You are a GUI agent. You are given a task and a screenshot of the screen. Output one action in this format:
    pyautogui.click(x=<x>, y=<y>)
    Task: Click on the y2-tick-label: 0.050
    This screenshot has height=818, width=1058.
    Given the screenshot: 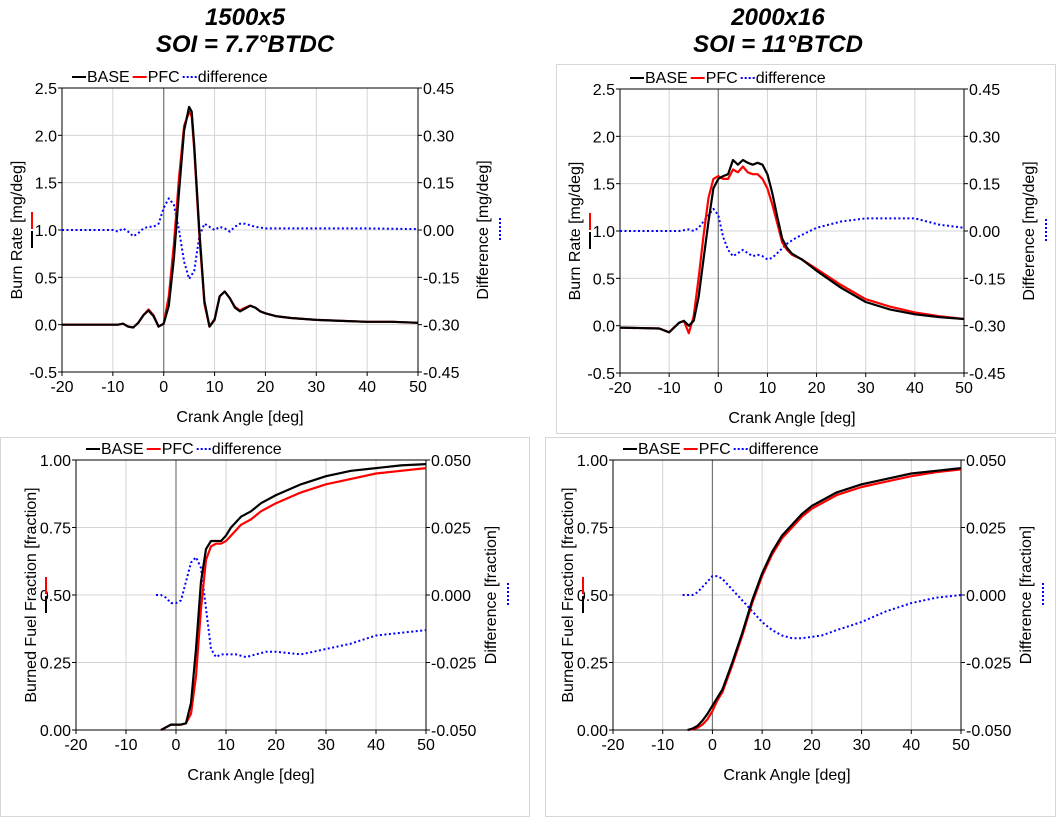 What is the action you would take?
    pyautogui.click(x=451, y=461)
    